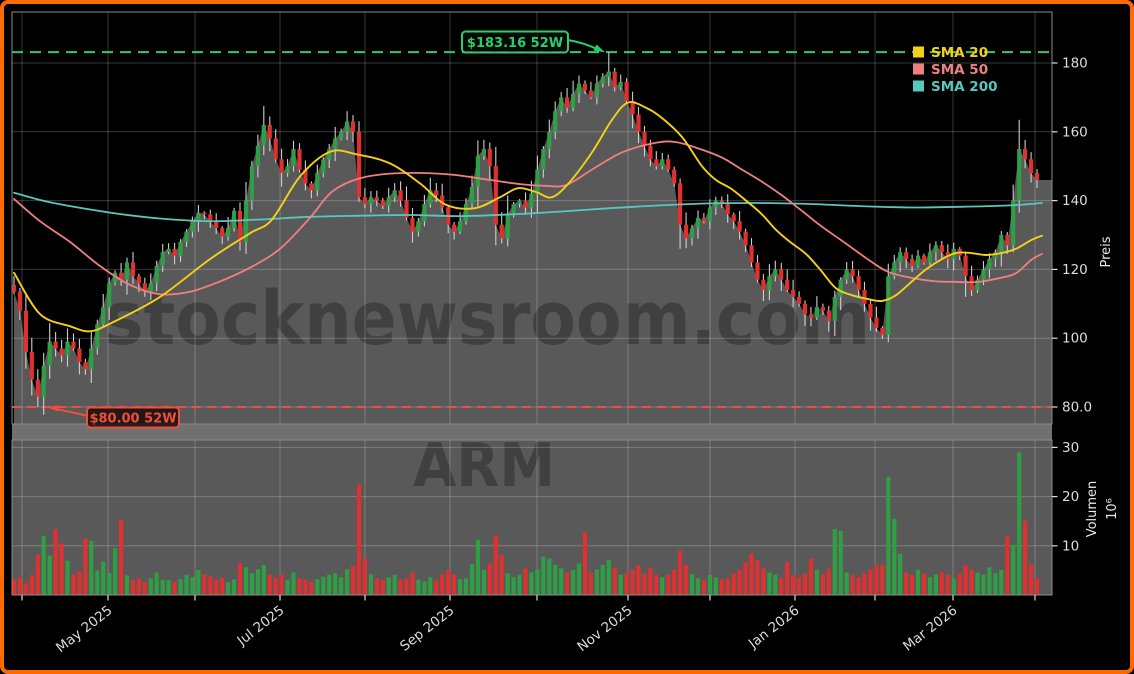 This screenshot has width=1134, height=674. Describe the element at coordinates (532, 432) in the screenshot. I see `panel-divider-band` at that location.